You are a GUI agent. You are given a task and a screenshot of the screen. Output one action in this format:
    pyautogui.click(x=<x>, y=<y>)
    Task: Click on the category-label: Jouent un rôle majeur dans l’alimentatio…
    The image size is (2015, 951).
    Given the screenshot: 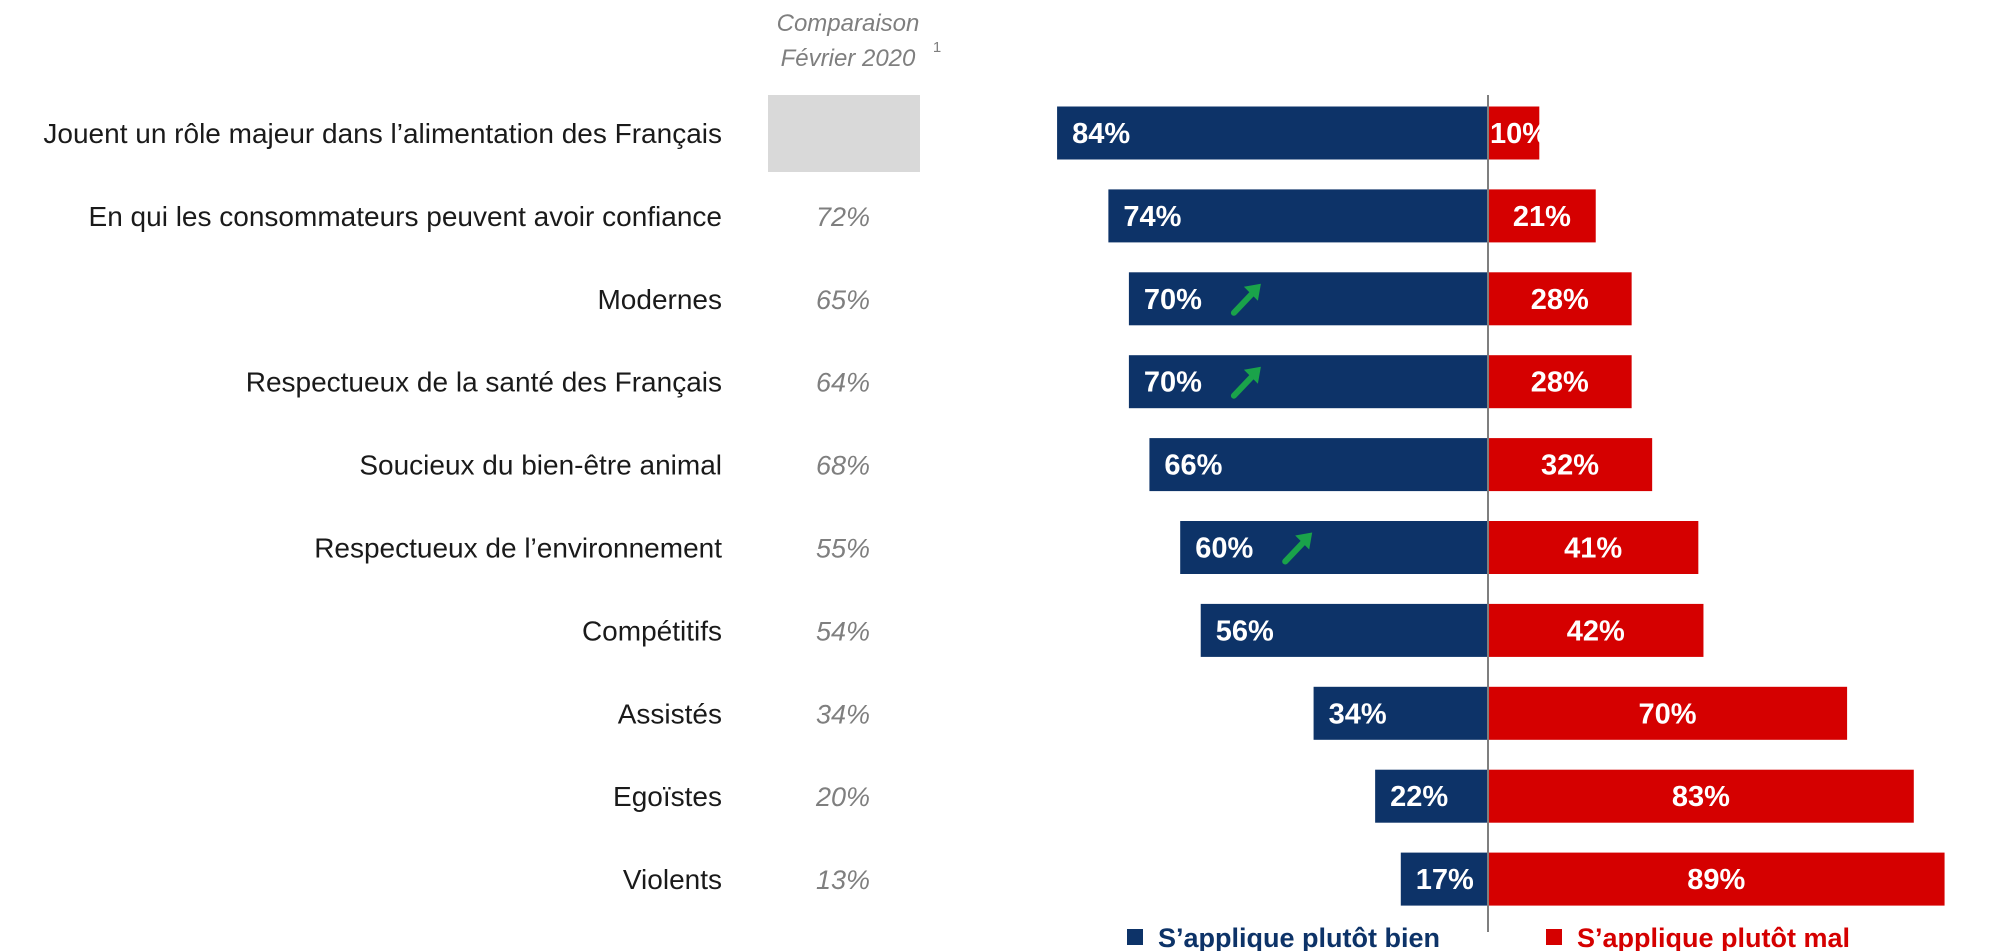 What is the action you would take?
    pyautogui.click(x=382, y=133)
    